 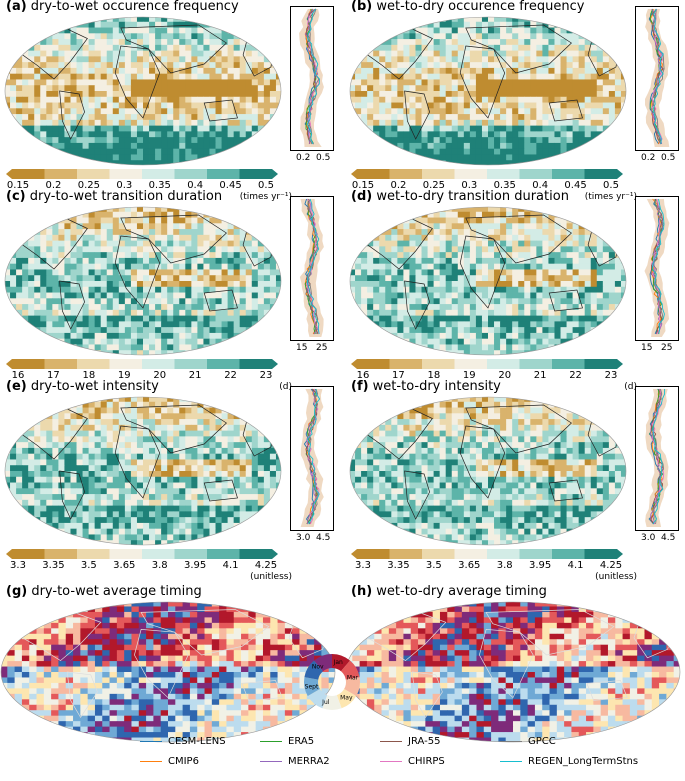 I want to click on panel-letter: (a), so click(x=16, y=7).